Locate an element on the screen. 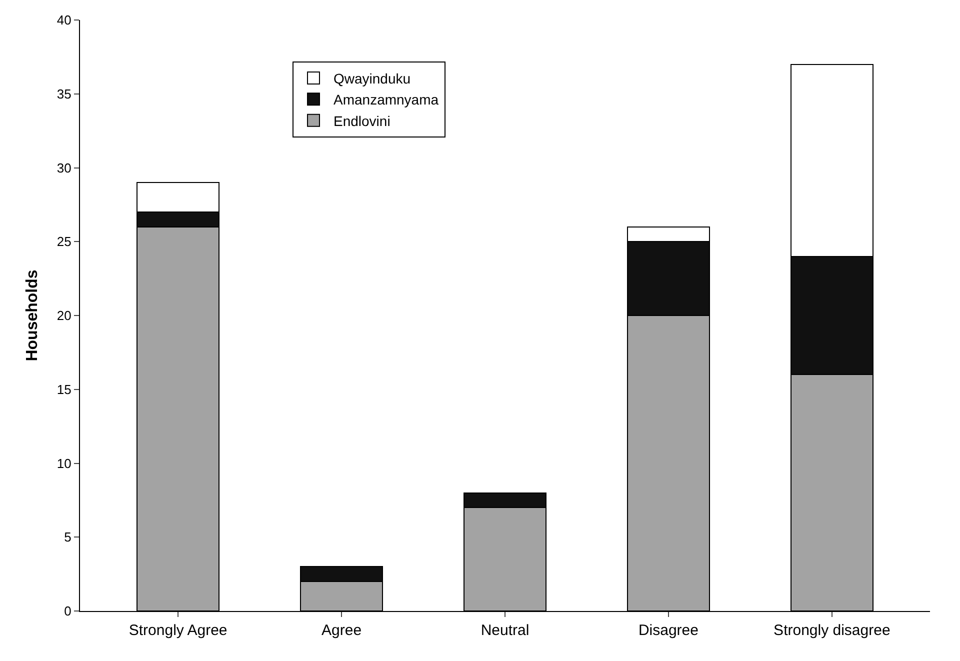  legend-label: Amanzamnyama is located at coordinates (386, 100).